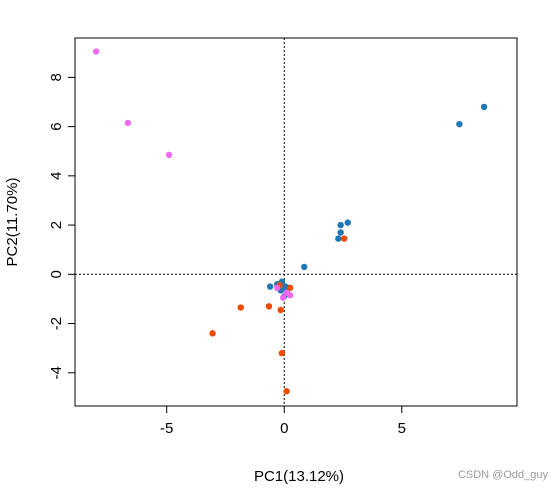 The image size is (558, 491). I want to click on x-tick-label: 0, so click(284, 428).